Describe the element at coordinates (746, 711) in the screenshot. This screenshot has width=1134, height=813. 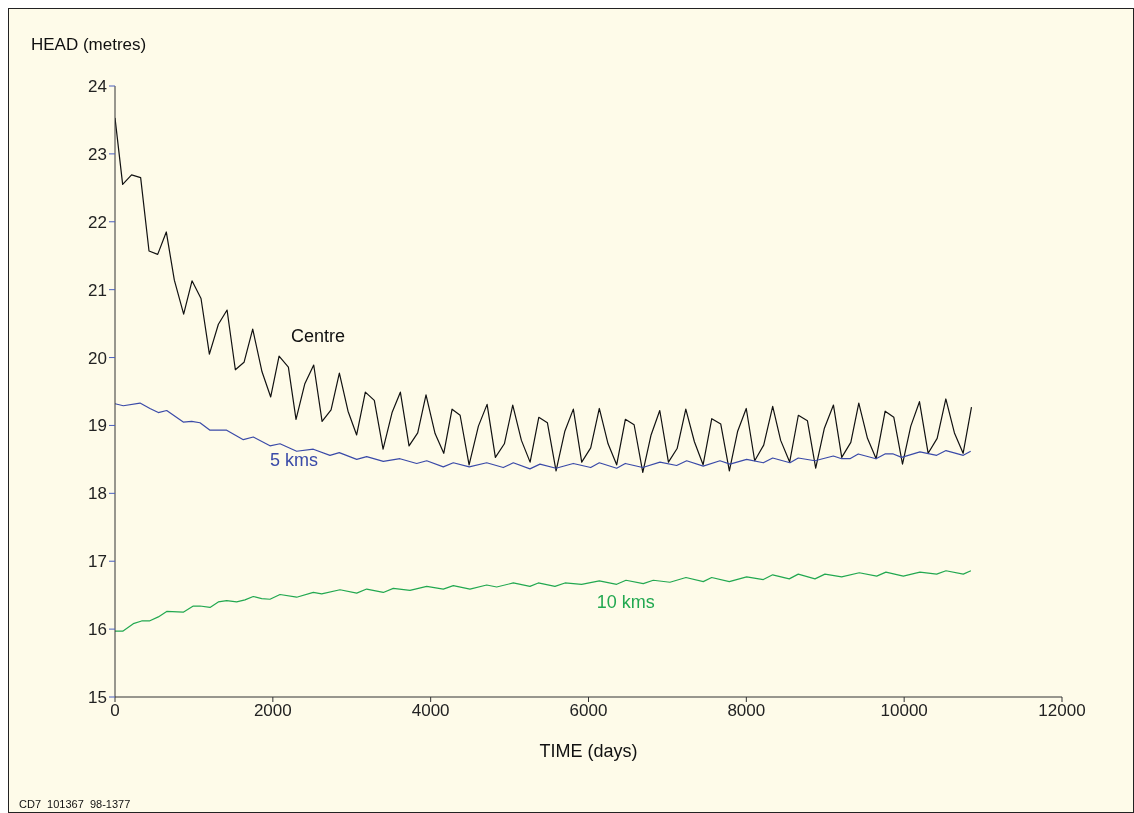
I see `x-tick-label: 8000` at that location.